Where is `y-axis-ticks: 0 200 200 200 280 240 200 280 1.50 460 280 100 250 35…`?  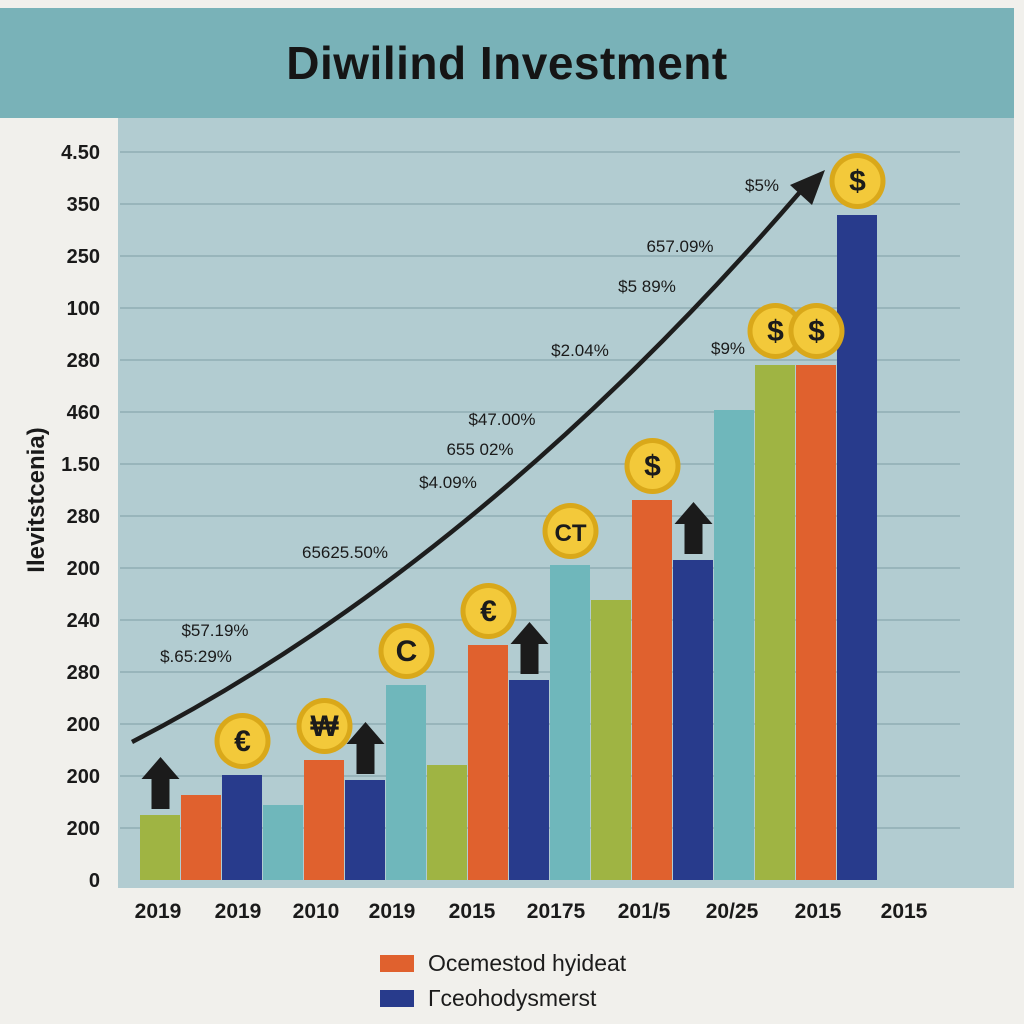
y-axis-ticks: 0 200 200 200 280 240 200 280 1.50 460 280 100 250 35… is located at coordinates (80, 517).